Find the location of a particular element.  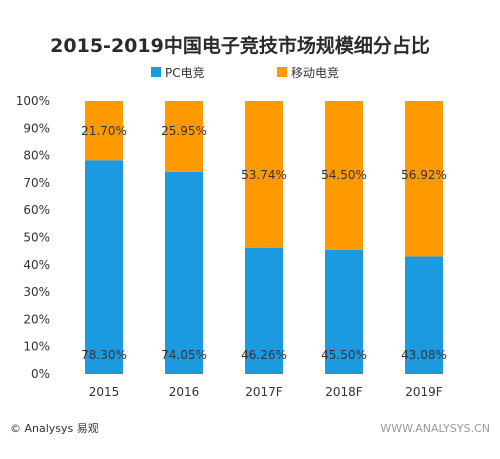

bar-mobile-2015 is located at coordinates (104, 131).